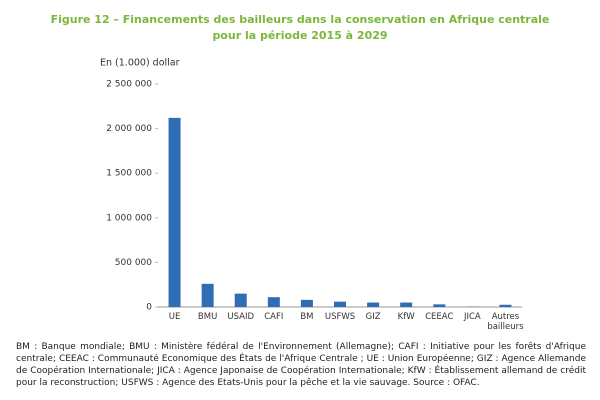  What do you see at coordinates (129, 174) in the screenshot?
I see `y-tick-label: 1 500 000` at bounding box center [129, 174].